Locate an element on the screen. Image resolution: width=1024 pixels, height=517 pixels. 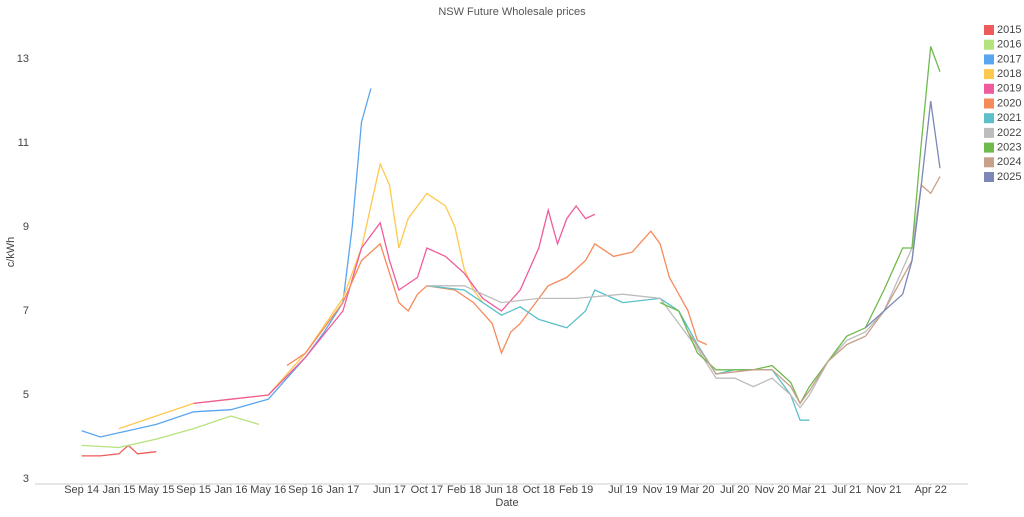
x-tick-label: Feb 18 is located at coordinates (464, 490).